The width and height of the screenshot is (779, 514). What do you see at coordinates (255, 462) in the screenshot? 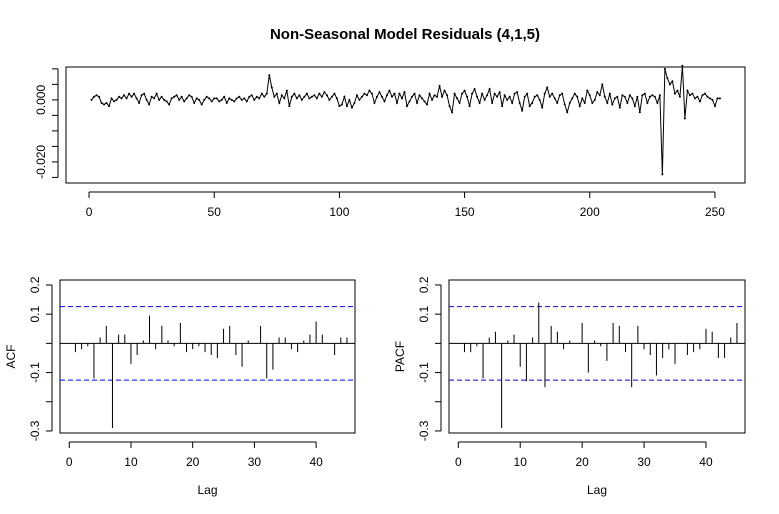
I see `x-tick-label: 30` at bounding box center [255, 462].